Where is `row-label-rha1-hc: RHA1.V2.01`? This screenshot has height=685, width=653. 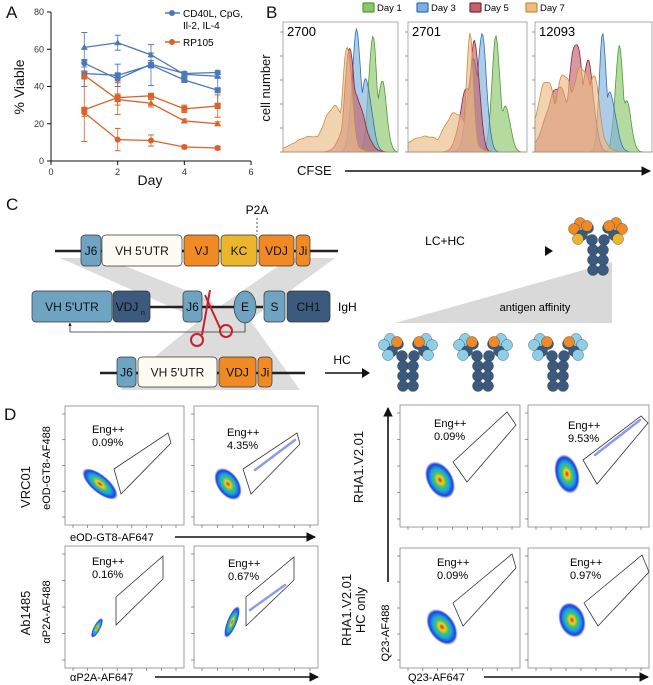 row-label-rha1-hc: RHA1.V2.01 is located at coordinates (346, 610).